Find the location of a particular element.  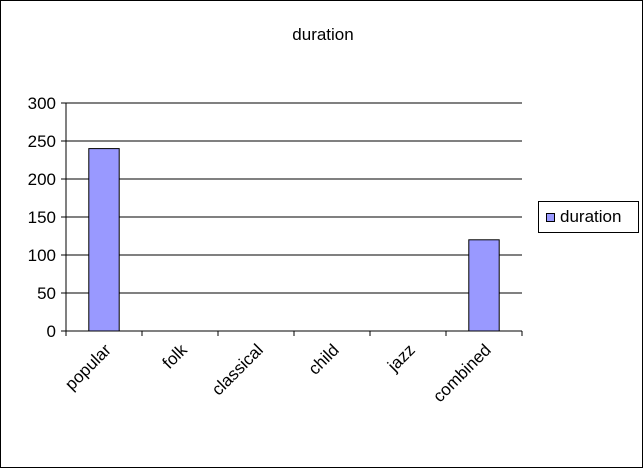

y-tick-label: 250 is located at coordinates (42, 141).